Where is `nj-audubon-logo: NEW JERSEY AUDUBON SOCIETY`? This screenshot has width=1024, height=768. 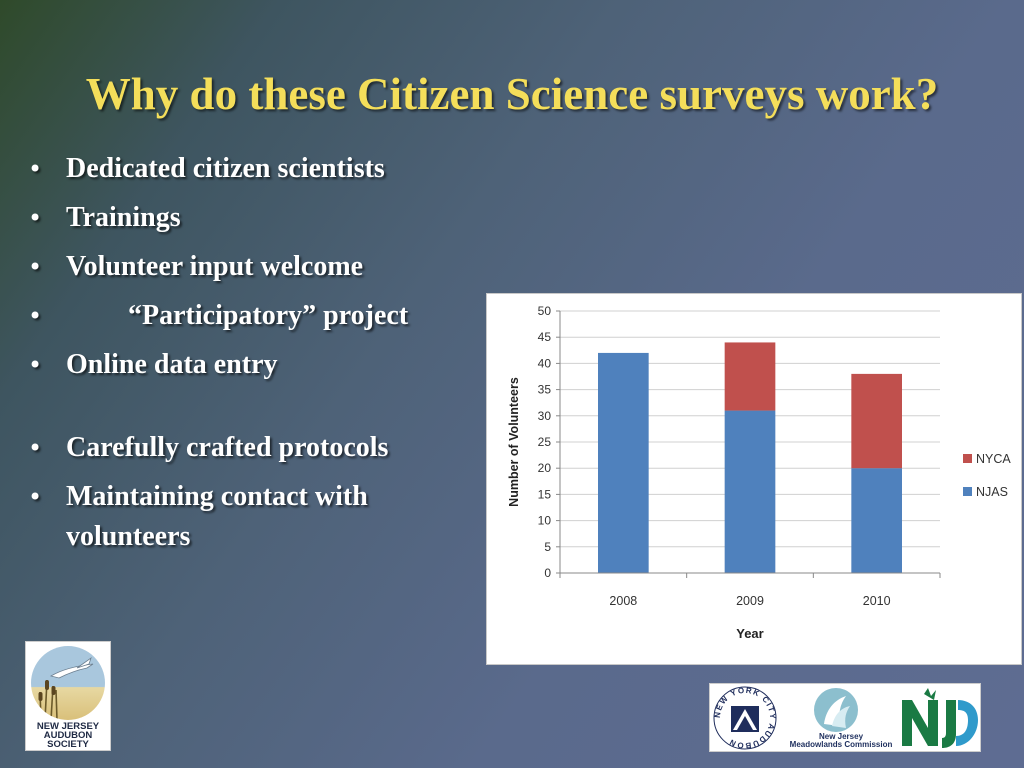 nj-audubon-logo: NEW JERSEY AUDUBON SOCIETY is located at coordinates (68, 696).